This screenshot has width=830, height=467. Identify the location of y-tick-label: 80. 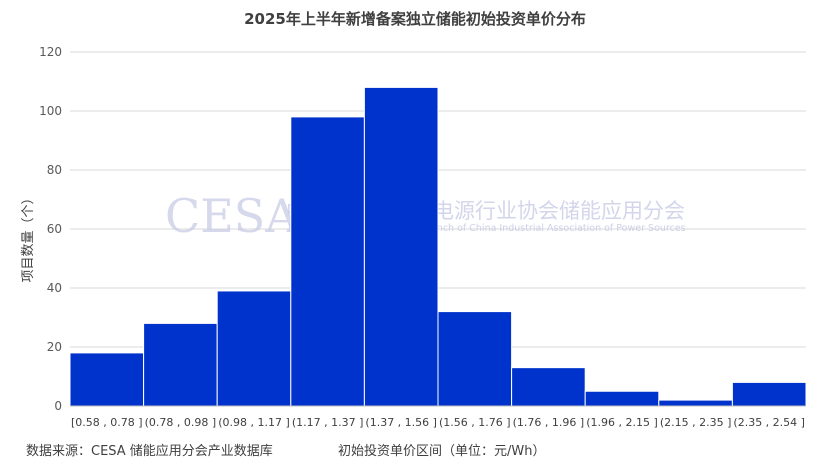
(54, 170).